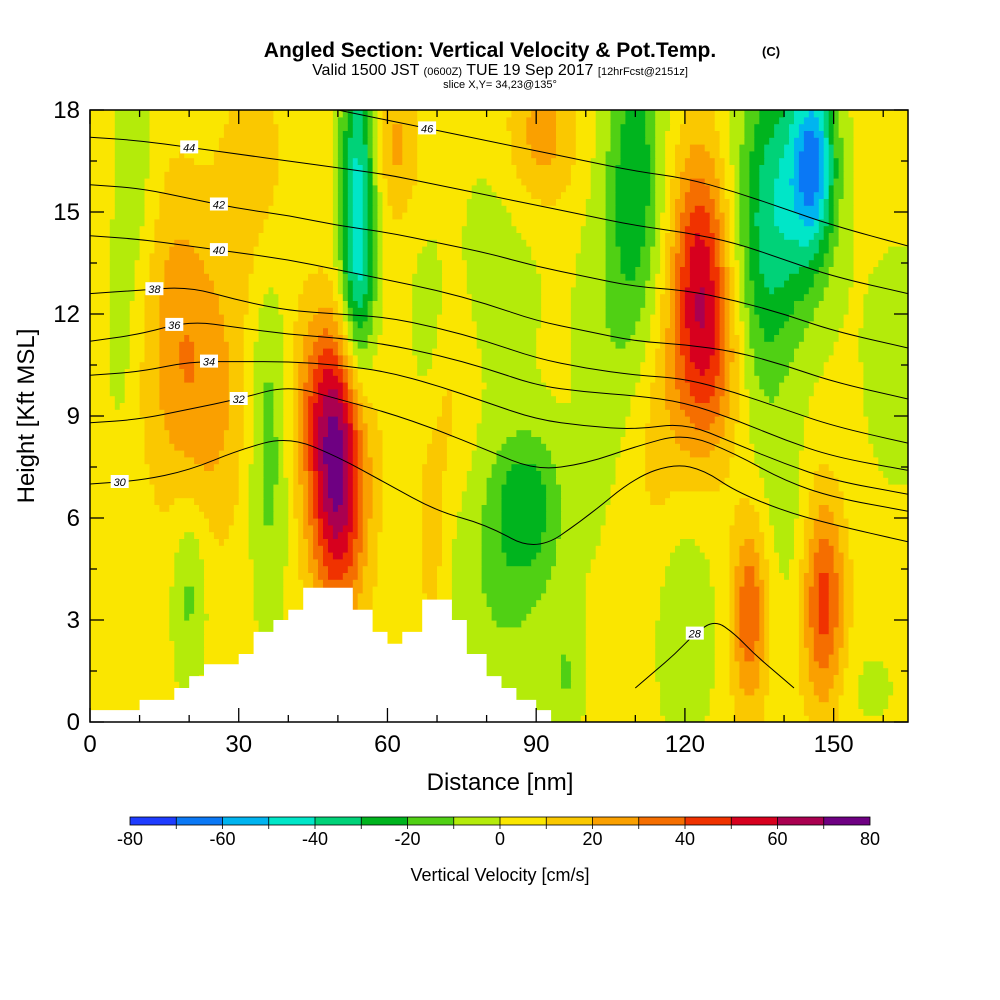  Describe the element at coordinates (222, 839) in the screenshot. I see `colorbar-tick-label: -60` at that location.